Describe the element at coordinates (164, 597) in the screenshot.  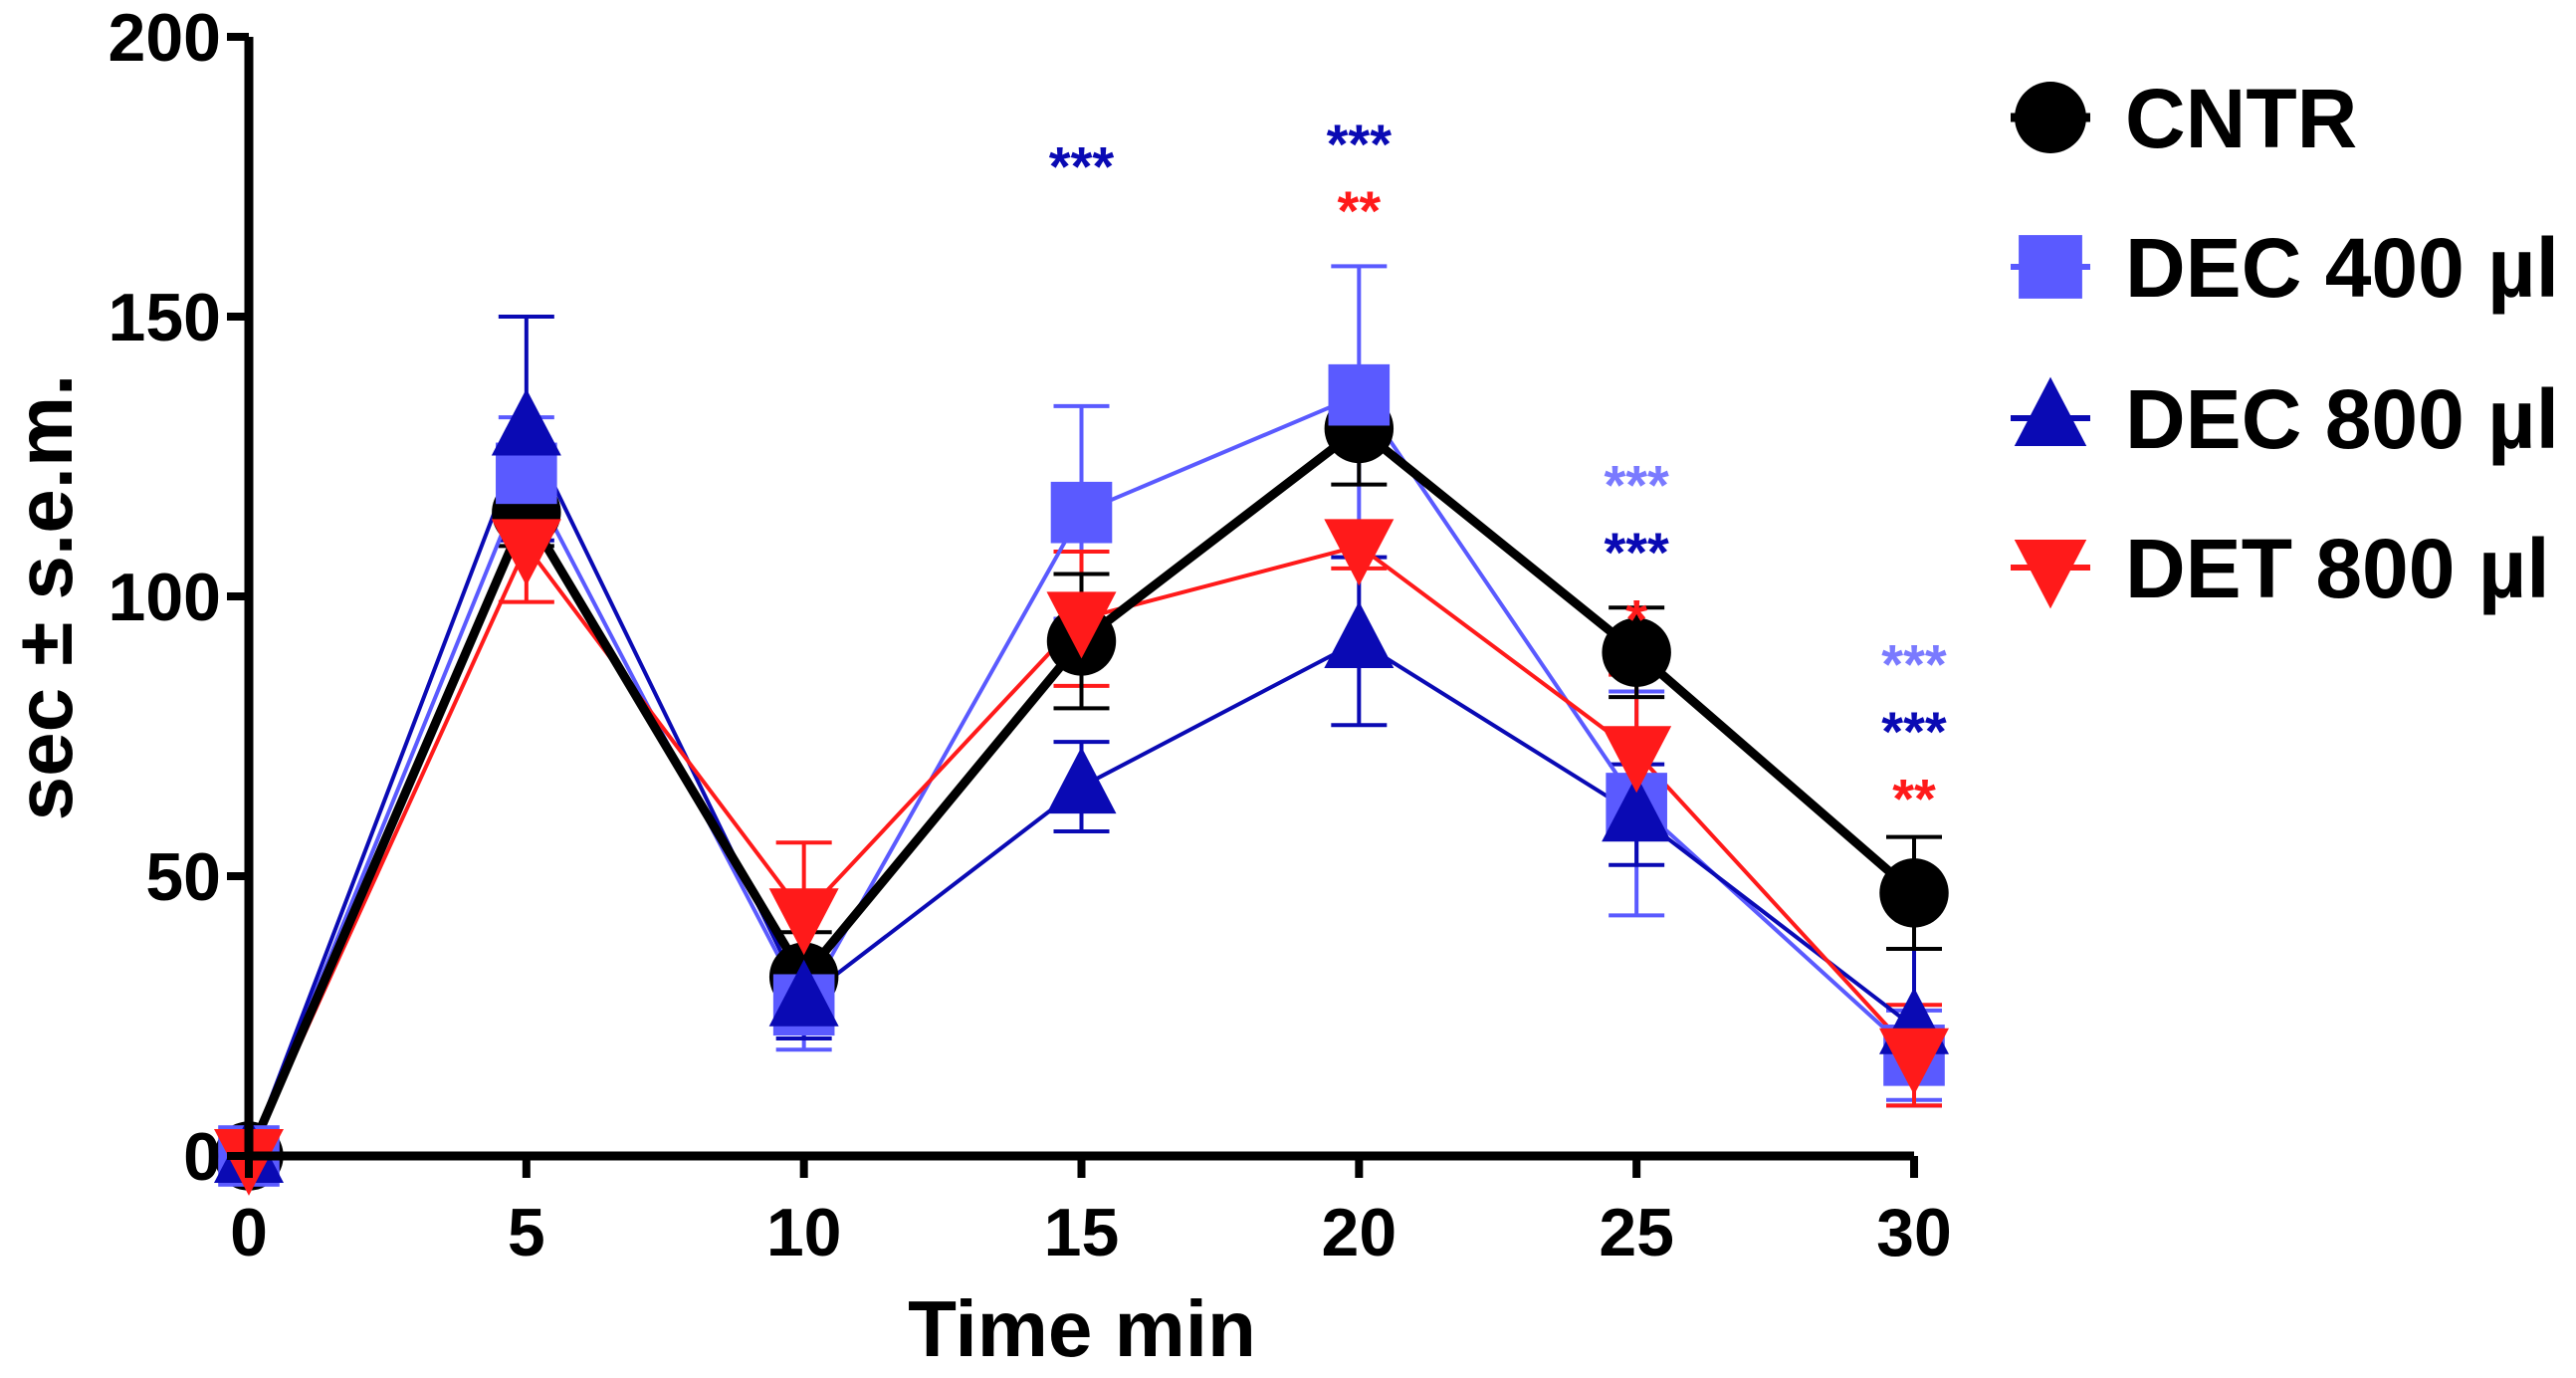
I see `y-tick-label: 100` at that location.